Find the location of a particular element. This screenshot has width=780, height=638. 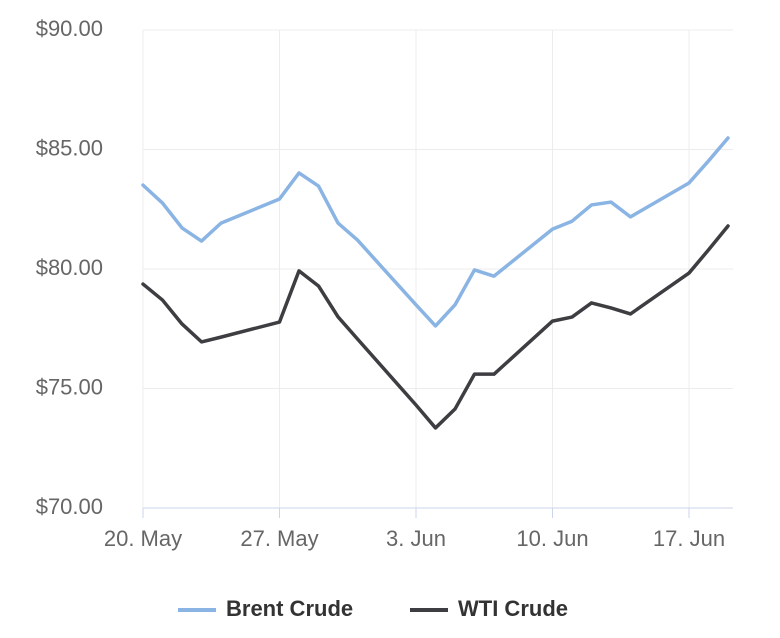

legend-label: Brent Crude is located at coordinates (289, 608).